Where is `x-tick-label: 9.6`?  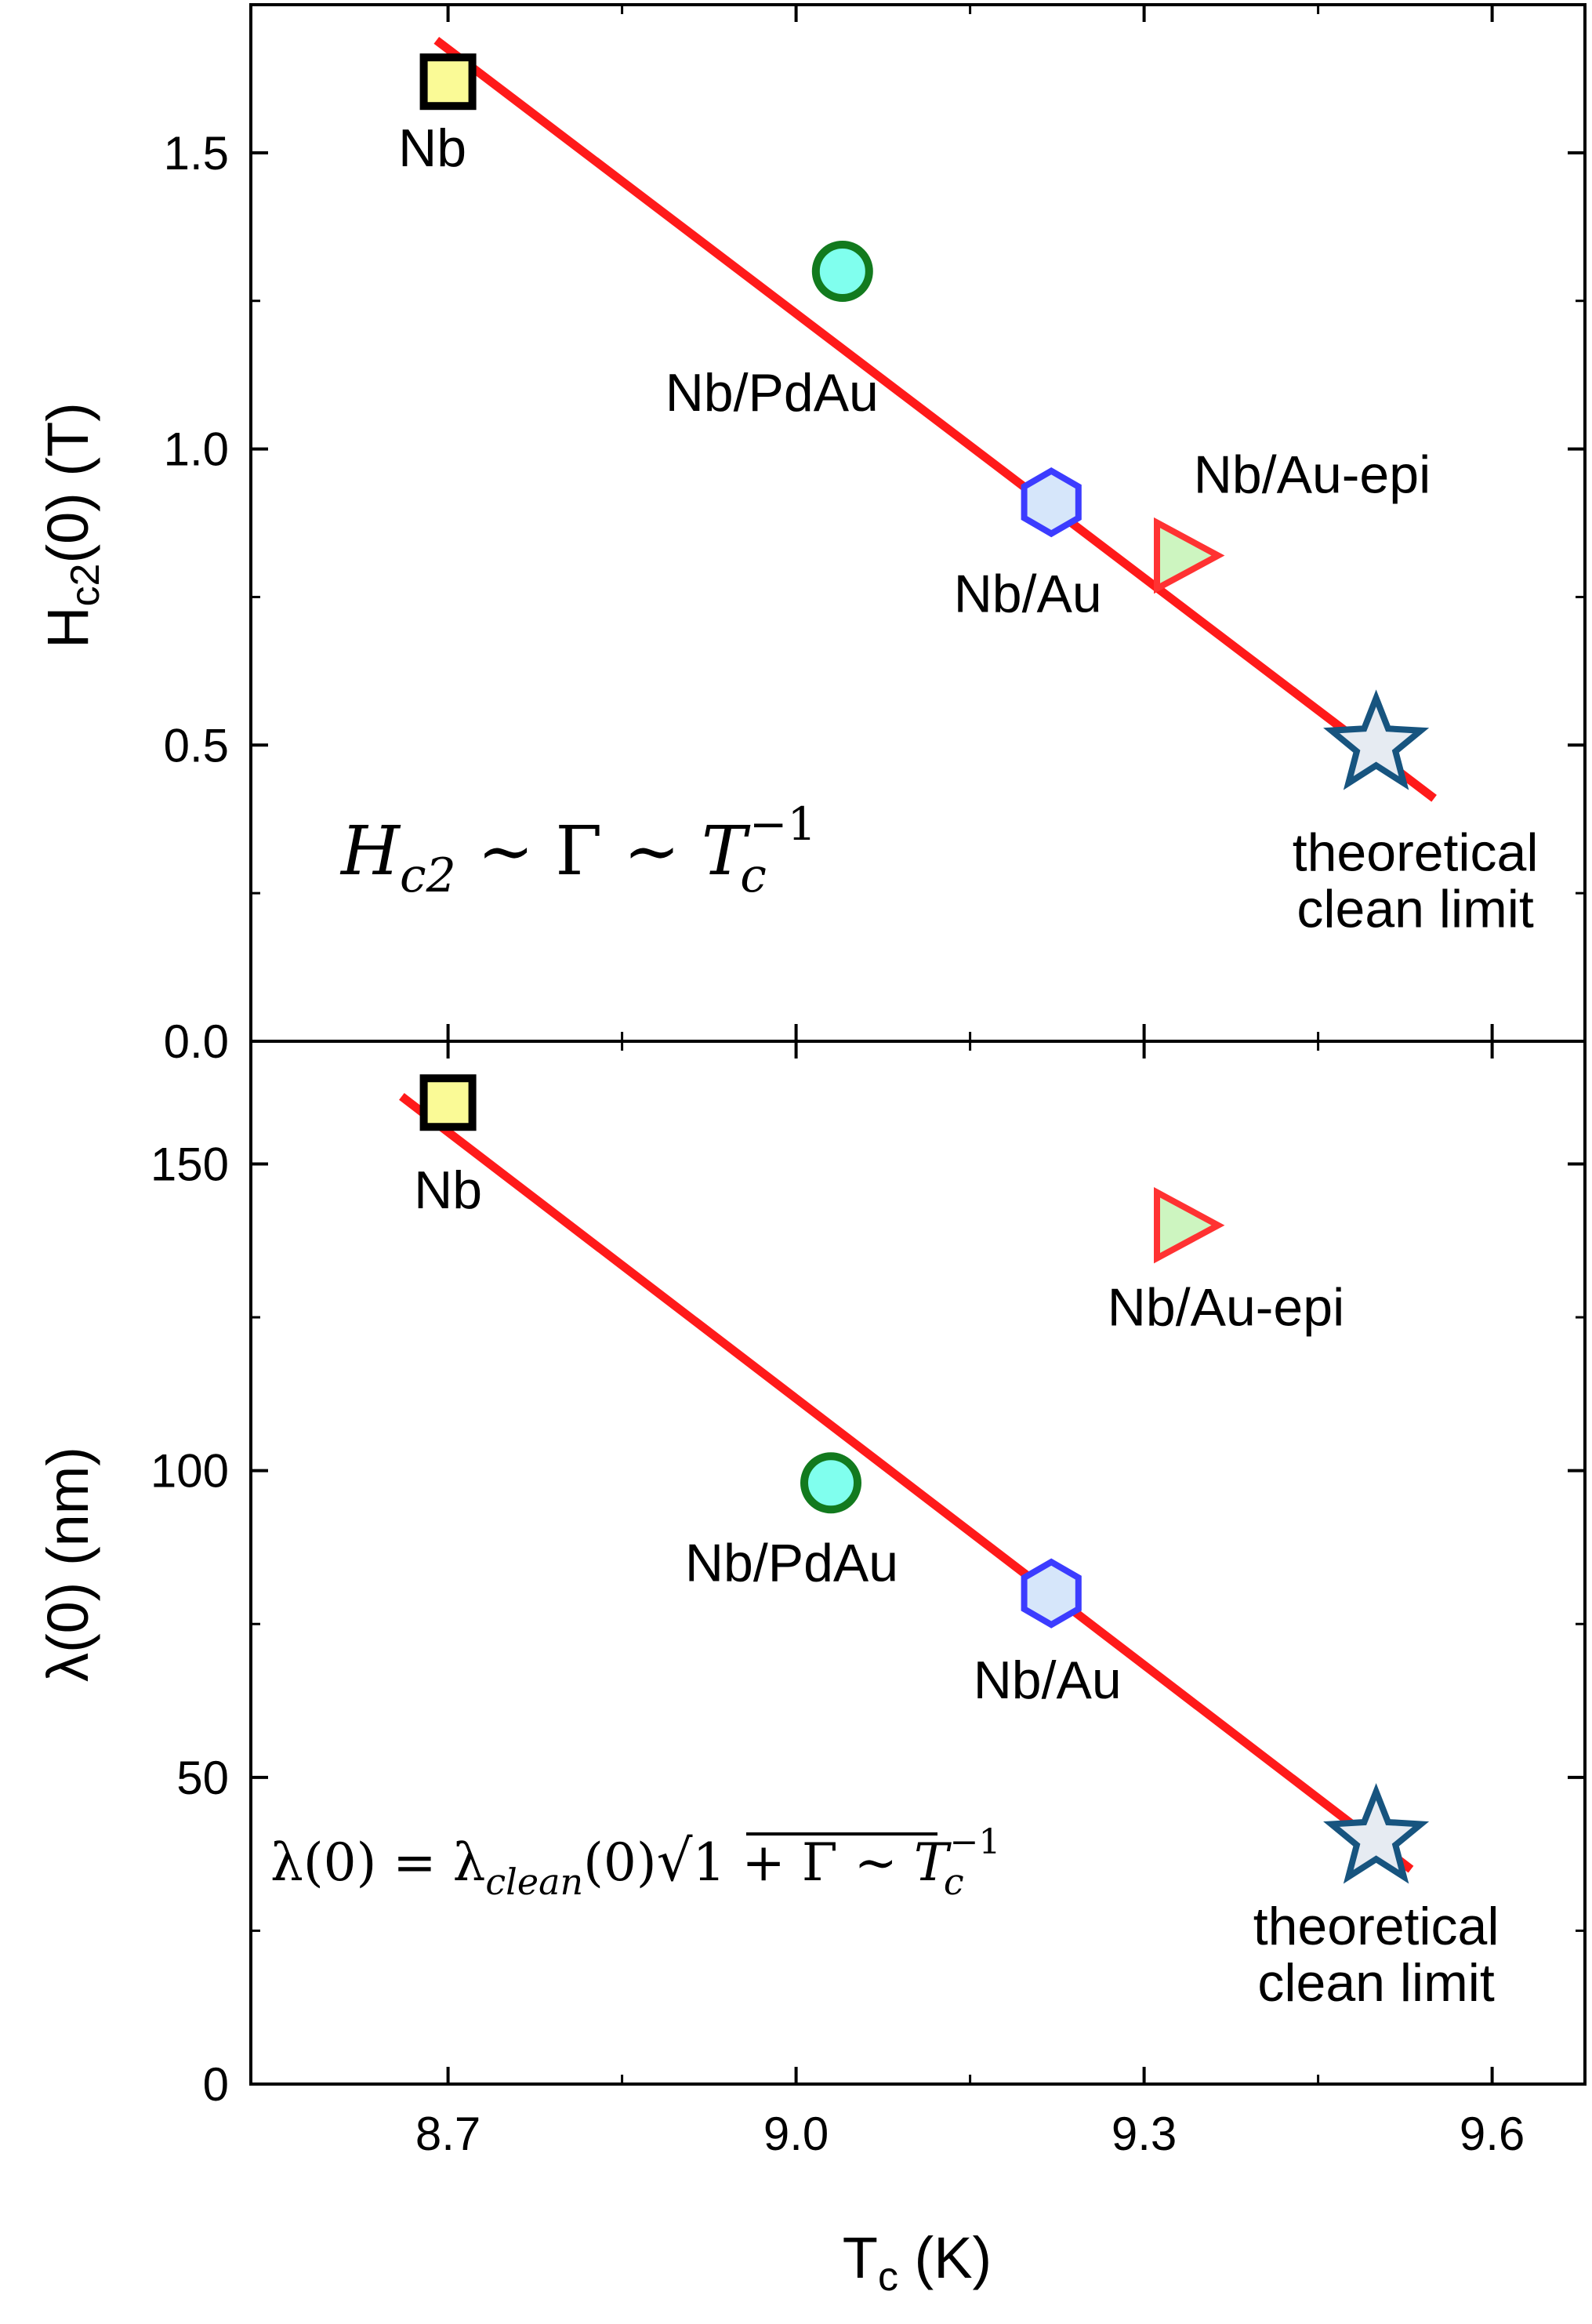 x-tick-label: 9.6 is located at coordinates (1492, 2134).